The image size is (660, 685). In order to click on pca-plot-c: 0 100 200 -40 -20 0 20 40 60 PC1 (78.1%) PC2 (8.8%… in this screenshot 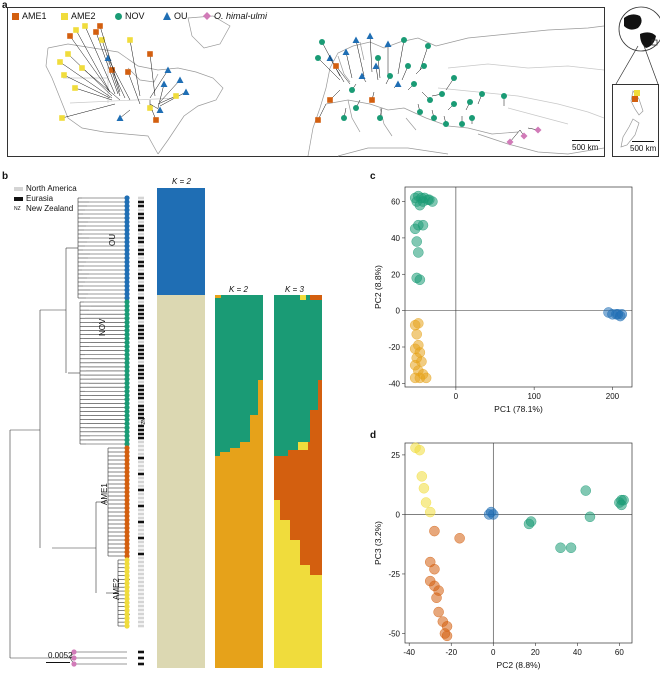, I will do `click(503, 300)`.